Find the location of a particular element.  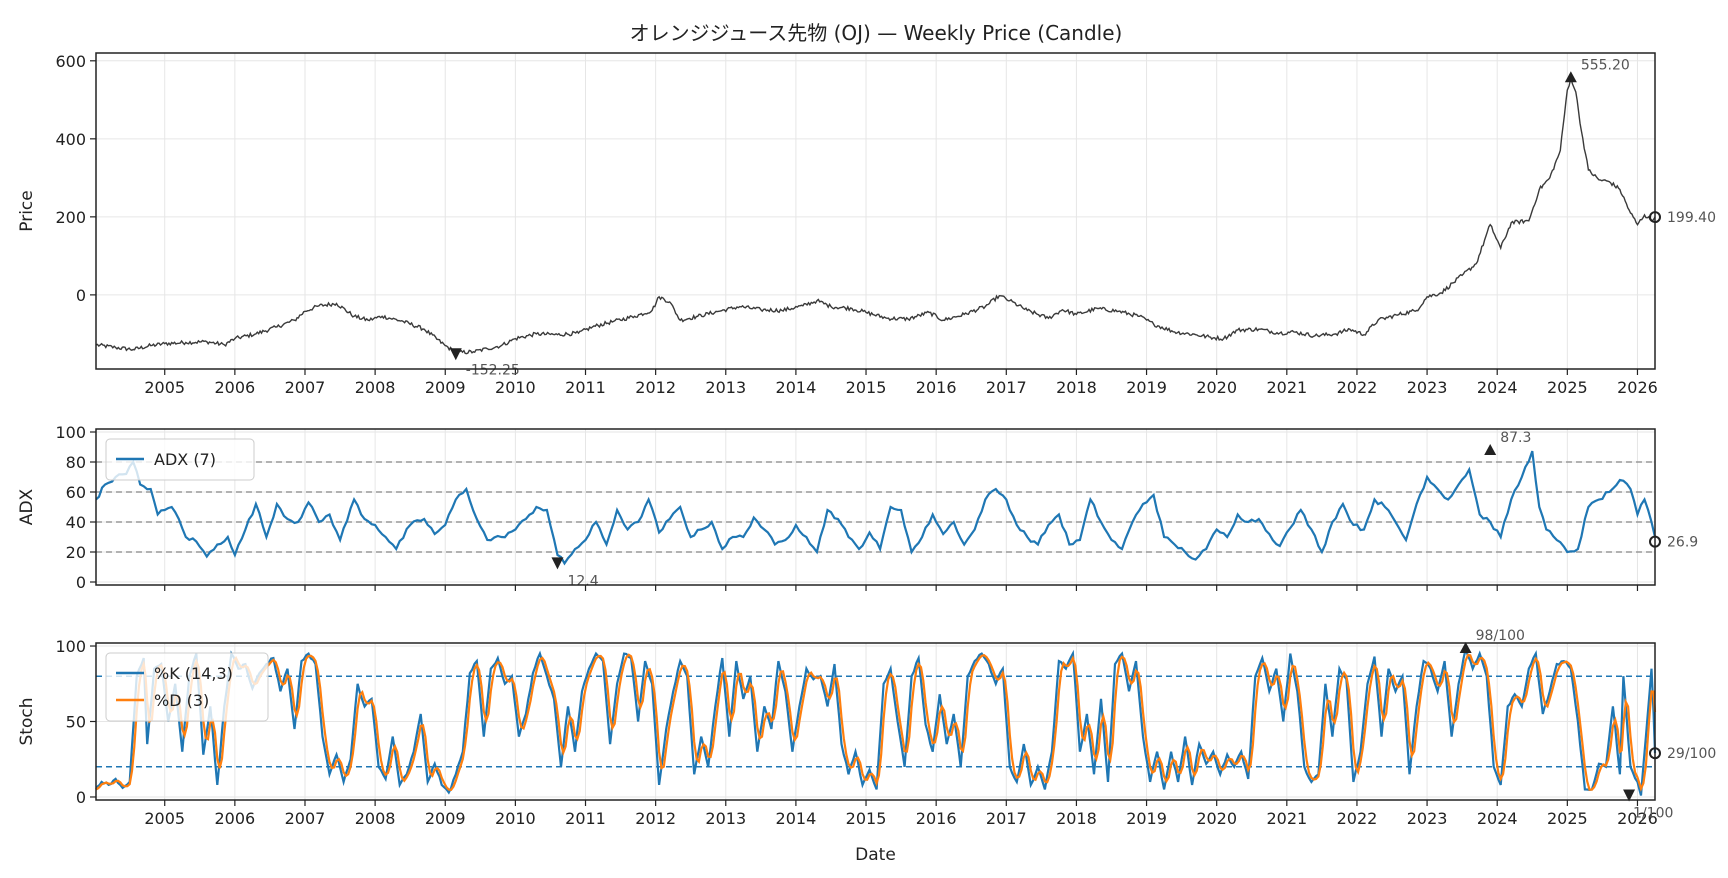

adx-y-axis-label: ADX is located at coordinates (27, 506).